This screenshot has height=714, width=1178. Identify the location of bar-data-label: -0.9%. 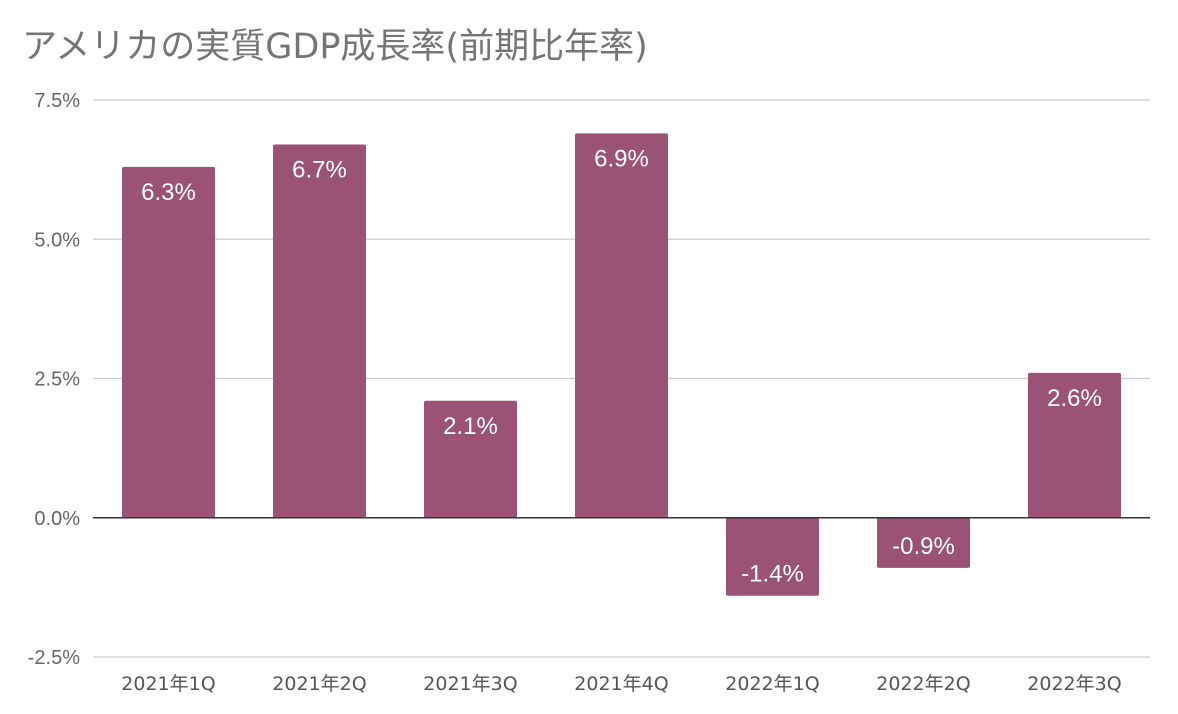
(923, 546).